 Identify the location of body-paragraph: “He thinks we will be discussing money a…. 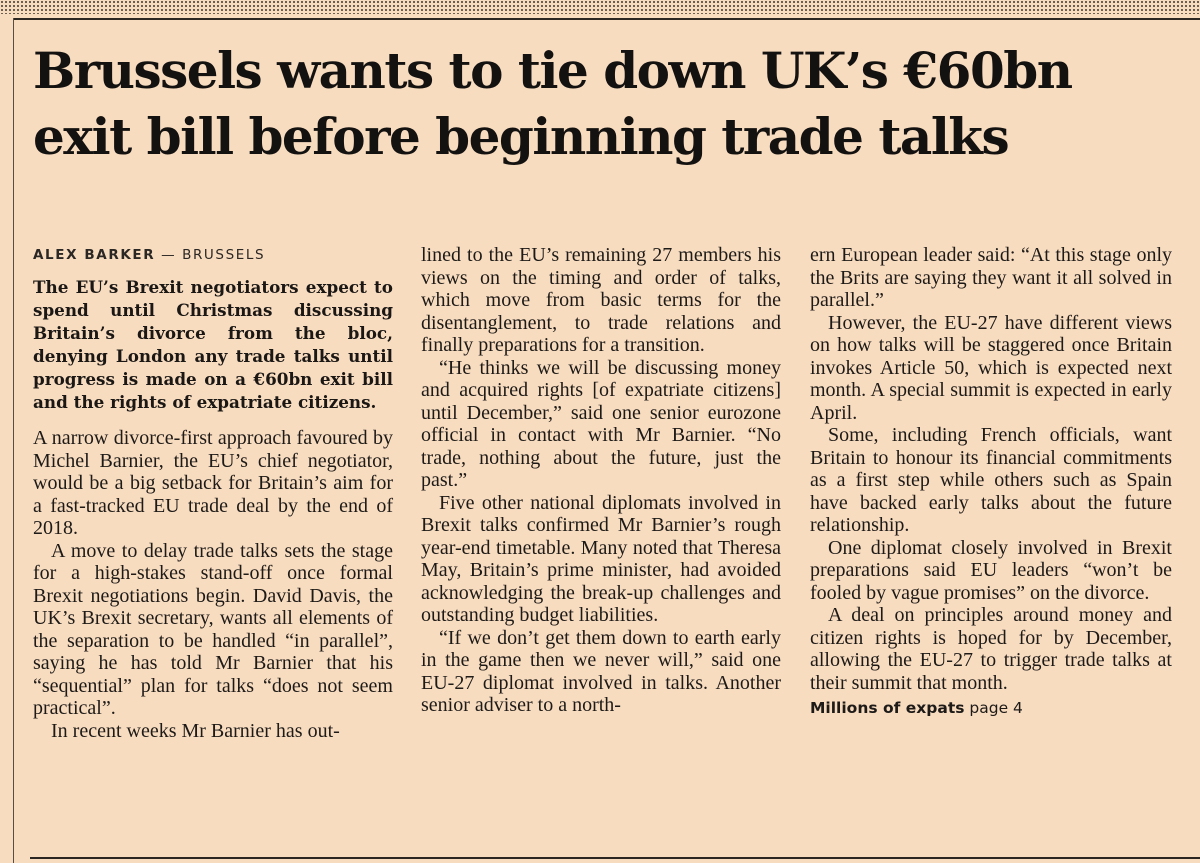
(601, 424).